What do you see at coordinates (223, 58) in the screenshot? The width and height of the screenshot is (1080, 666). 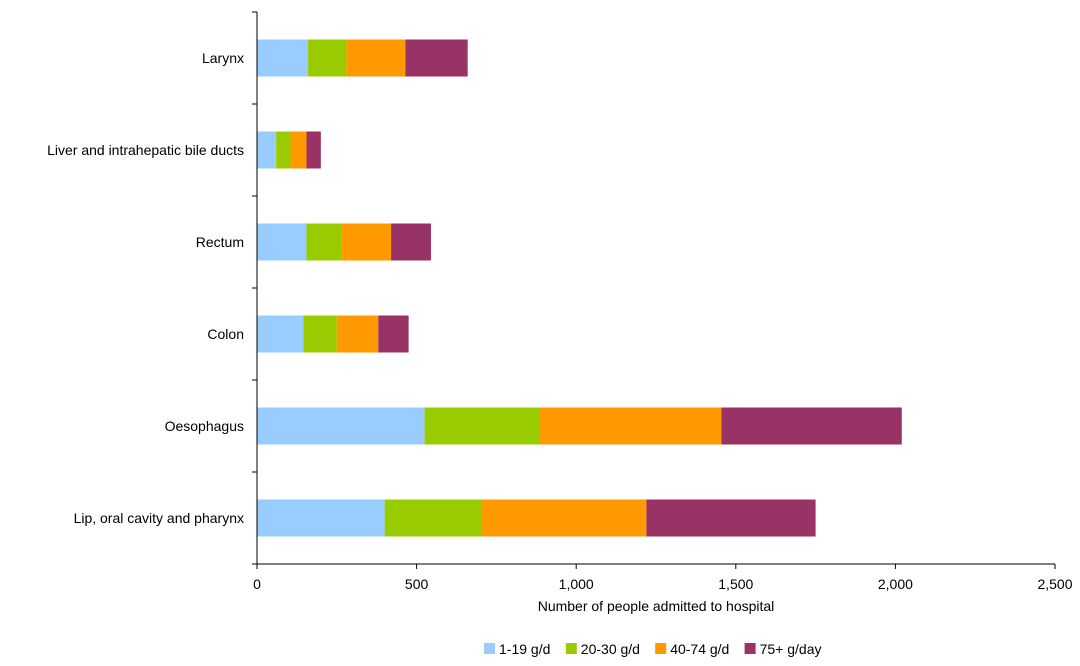 I see `category-label-0: Larynx` at bounding box center [223, 58].